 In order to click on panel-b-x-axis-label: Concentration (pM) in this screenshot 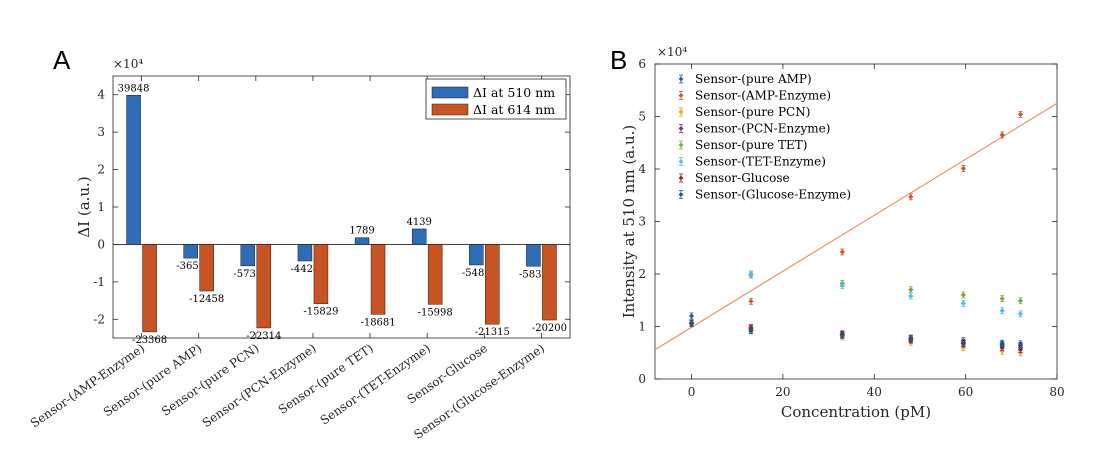, I will do `click(856, 412)`.